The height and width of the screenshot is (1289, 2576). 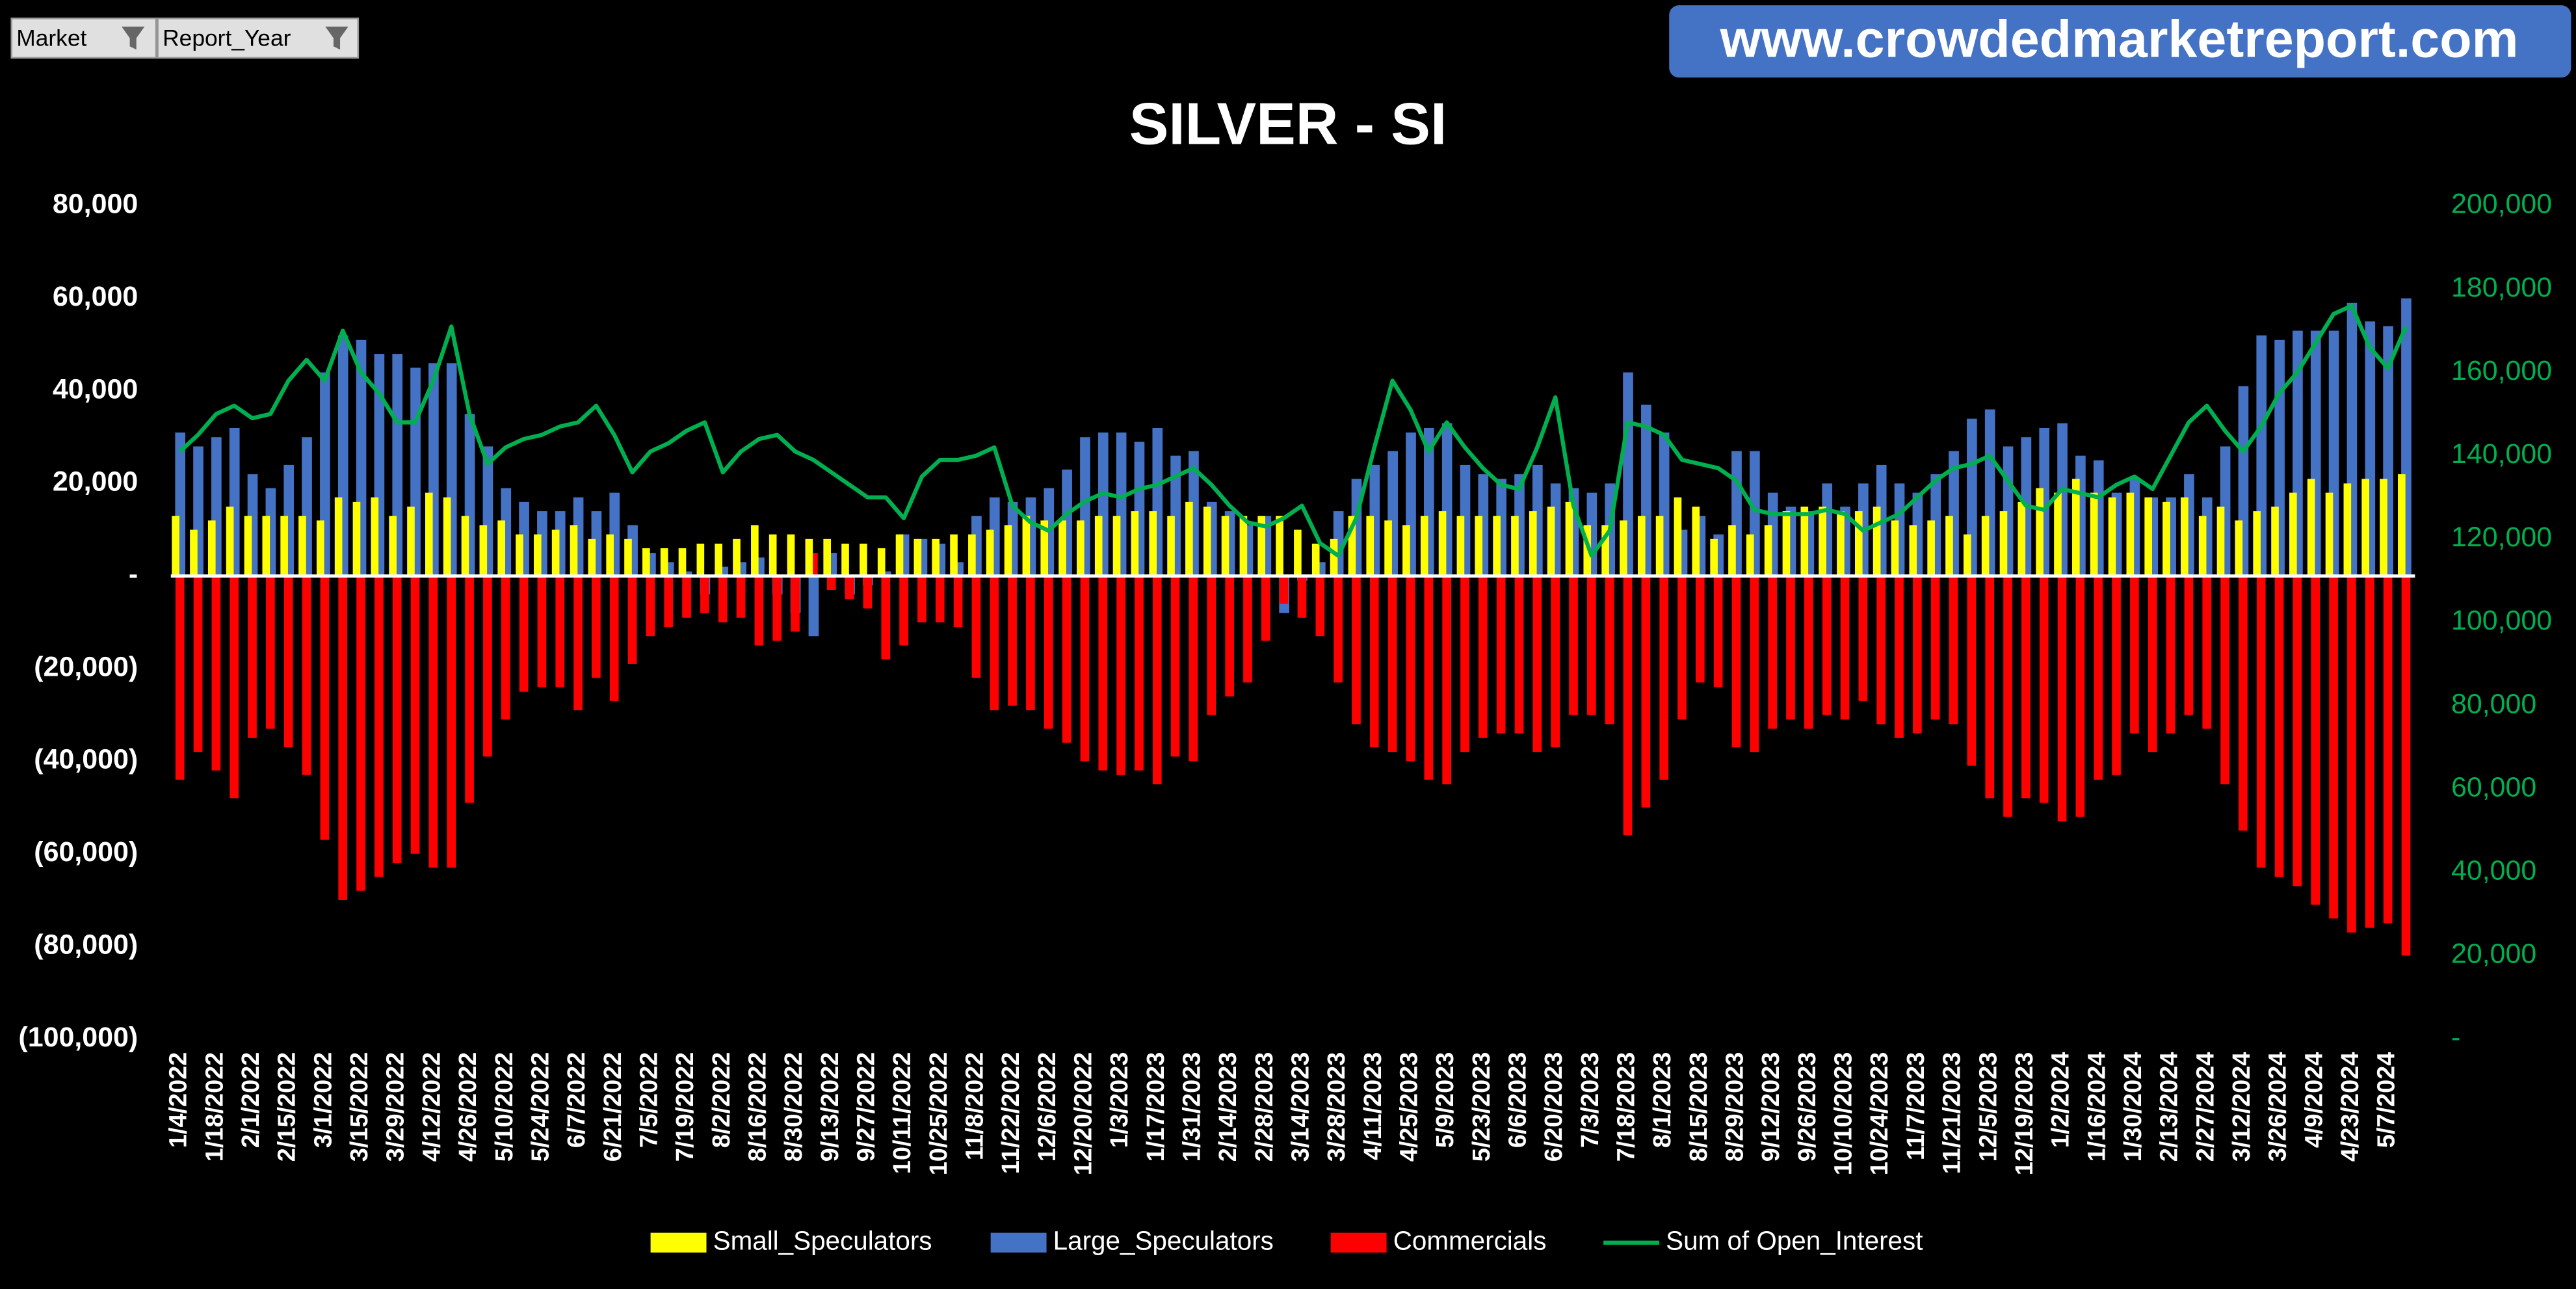 What do you see at coordinates (794, 1107) in the screenshot?
I see `x-tick-label: 8/30/2022` at bounding box center [794, 1107].